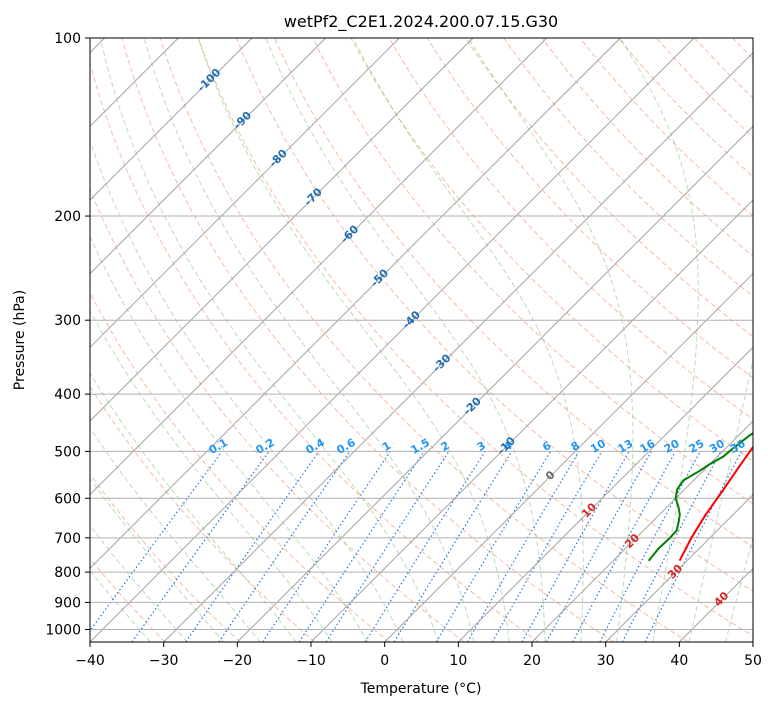 The image size is (775, 708). What do you see at coordinates (648, 446) in the screenshot?
I see `mixing-ratio-label: 16` at bounding box center [648, 446].